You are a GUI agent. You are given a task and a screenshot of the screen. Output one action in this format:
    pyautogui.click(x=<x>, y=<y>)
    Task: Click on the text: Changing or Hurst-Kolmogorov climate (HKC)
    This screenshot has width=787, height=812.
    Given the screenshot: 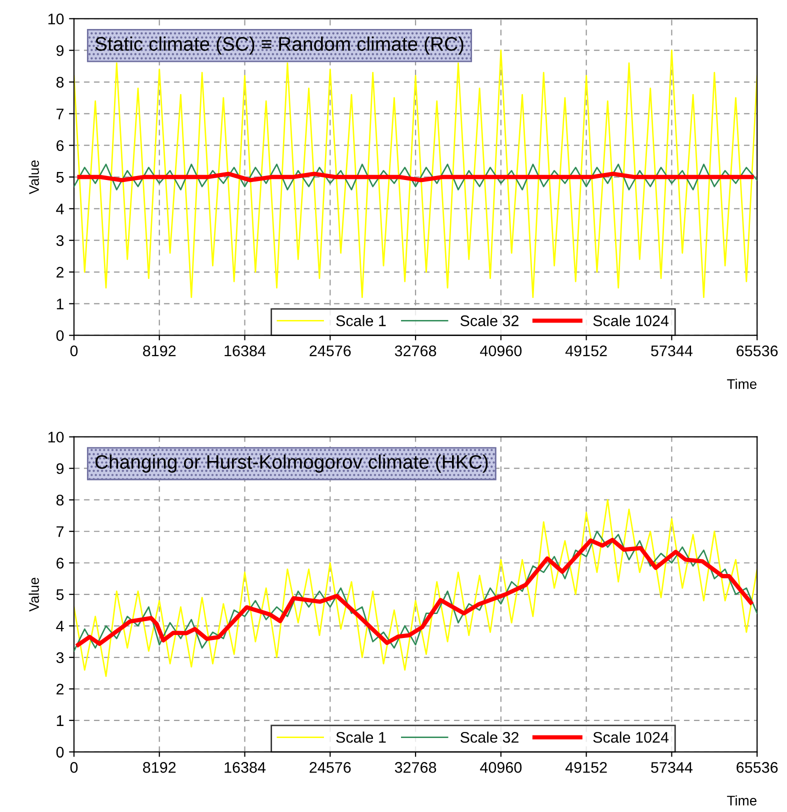 What is the action you would take?
    pyautogui.click(x=291, y=463)
    